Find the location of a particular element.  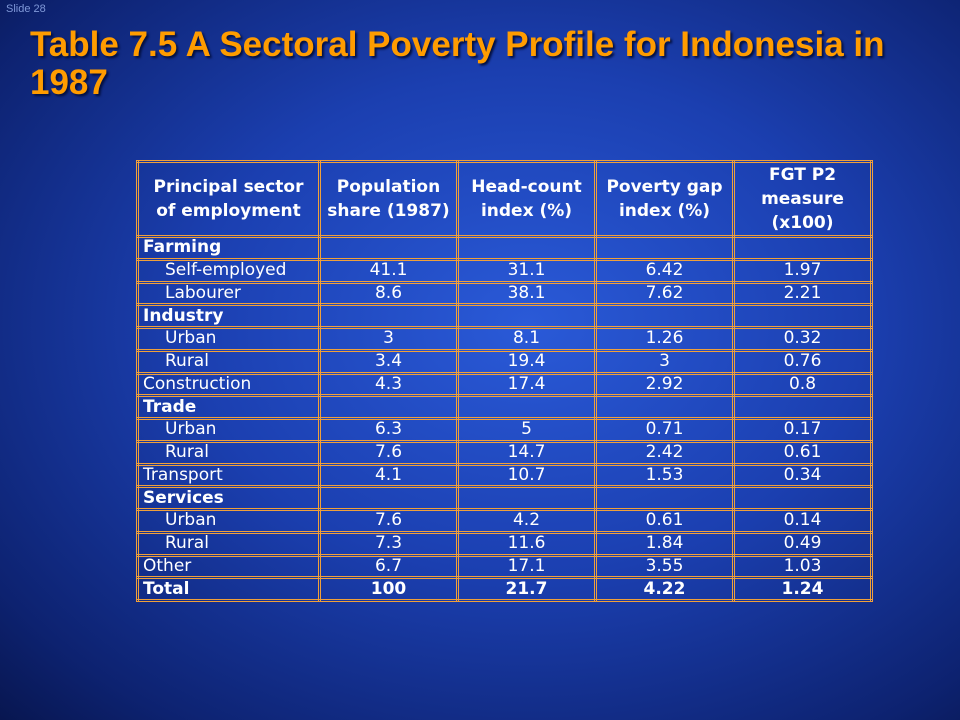

value-cell: 100 is located at coordinates (388, 589).